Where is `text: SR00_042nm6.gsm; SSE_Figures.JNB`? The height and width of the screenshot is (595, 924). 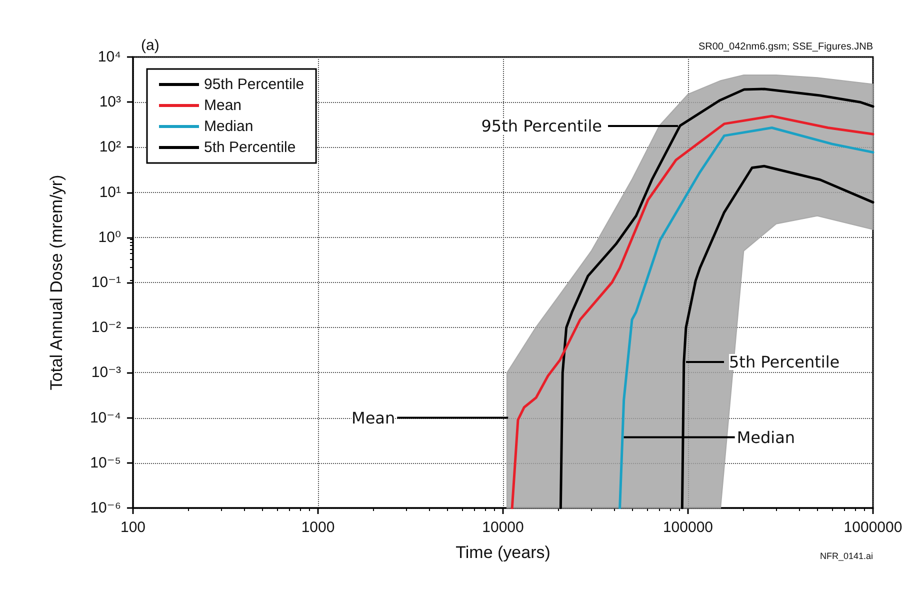
text: SR00_042nm6.gsm; SSE_Figures.JNB is located at coordinates (786, 47).